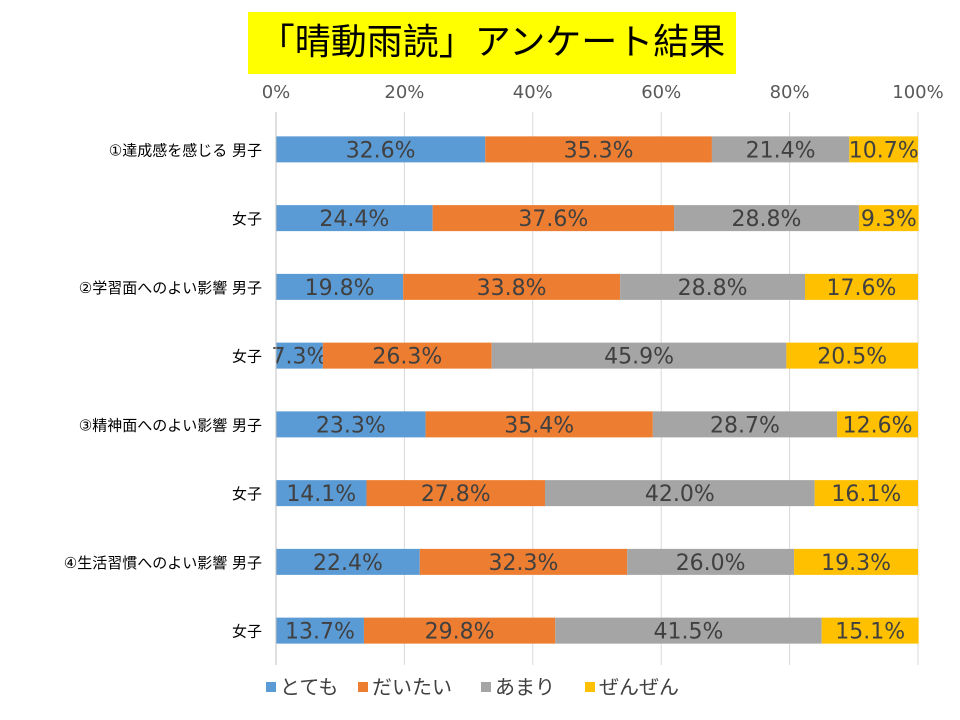  Describe the element at coordinates (639, 687) in the screenshot. I see `legend-label: ぜんぜん` at that location.